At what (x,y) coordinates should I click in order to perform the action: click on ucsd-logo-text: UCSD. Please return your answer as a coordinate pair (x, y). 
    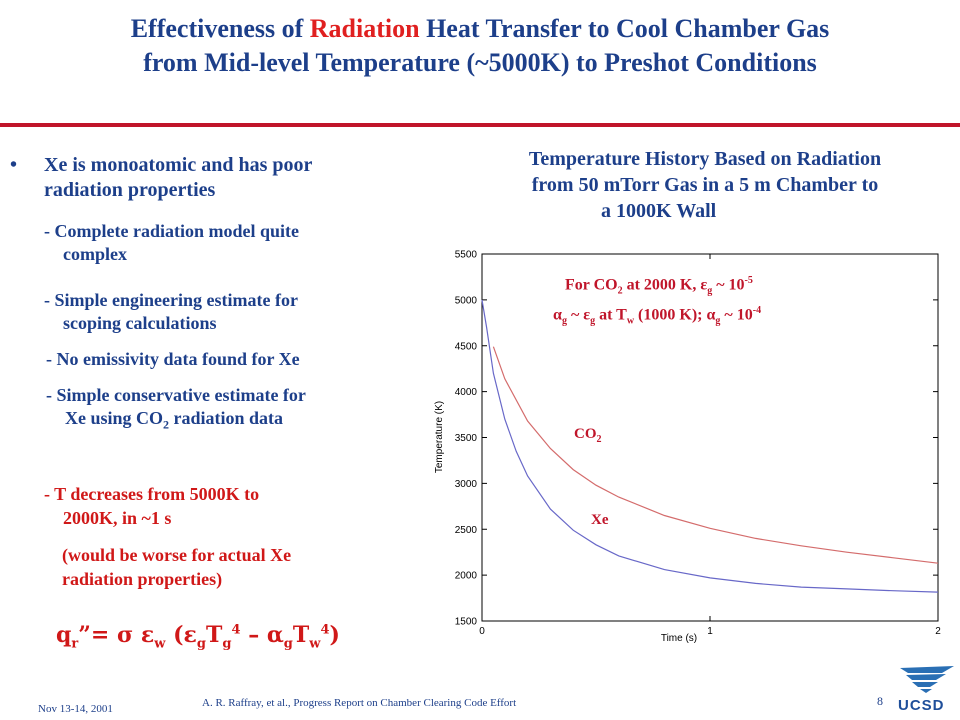
    Looking at the image, I should click on (921, 705).